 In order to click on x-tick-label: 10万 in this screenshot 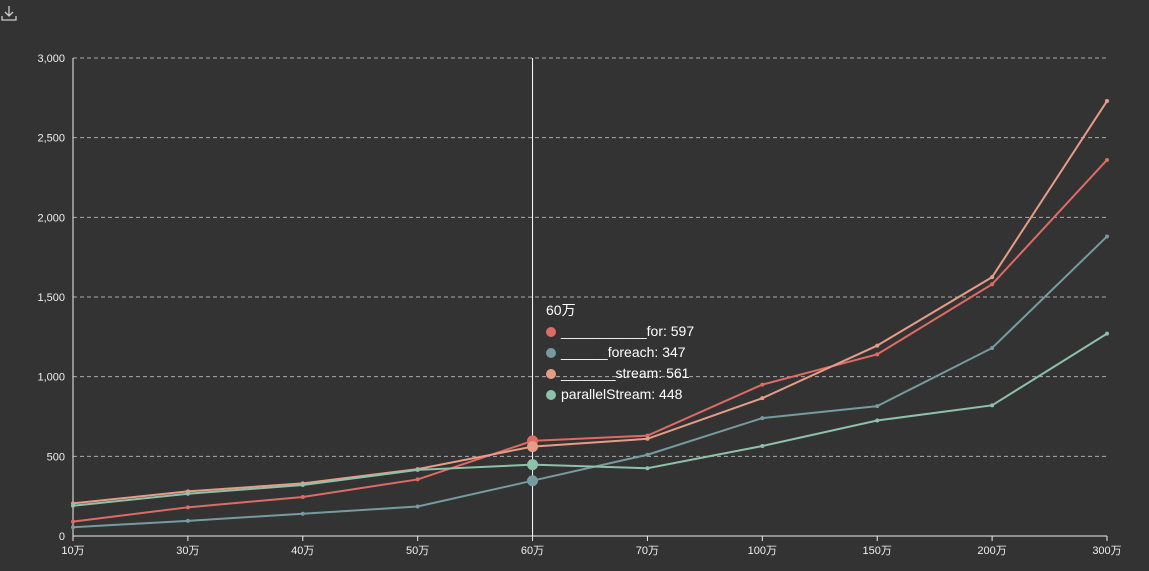, I will do `click(72, 551)`.